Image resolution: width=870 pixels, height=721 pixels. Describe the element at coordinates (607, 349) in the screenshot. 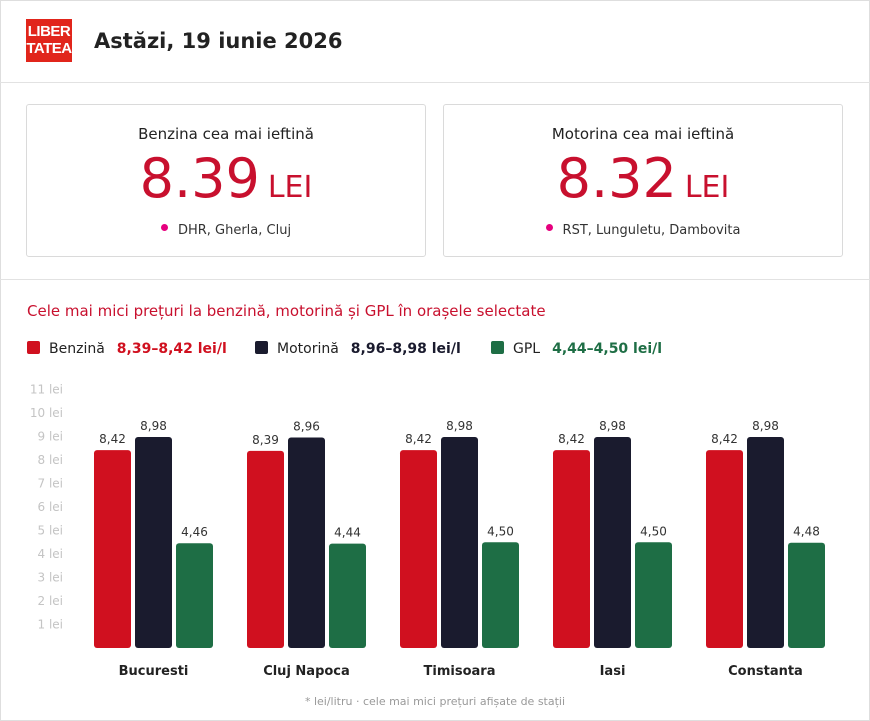

I see `legend-range: 4,44–4,50 lei/l` at that location.